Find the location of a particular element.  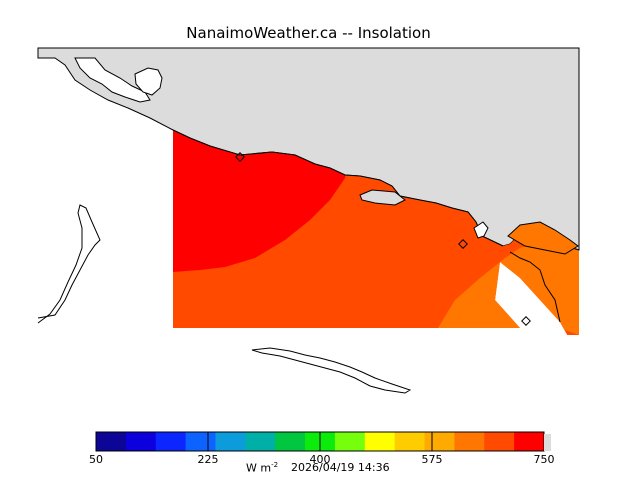

colorbar-tick-label: 575 is located at coordinates (432, 459).